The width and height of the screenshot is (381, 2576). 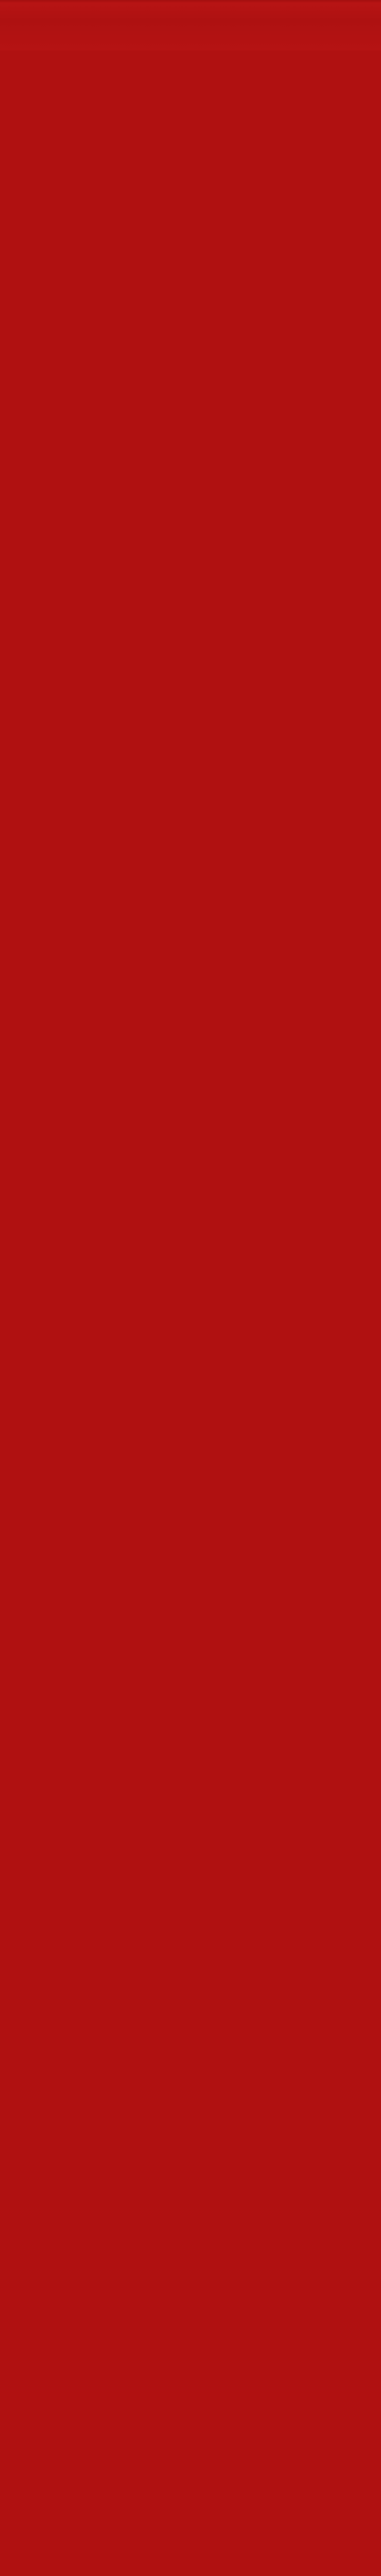 I want to click on price-list-poster, so click(x=190, y=25).